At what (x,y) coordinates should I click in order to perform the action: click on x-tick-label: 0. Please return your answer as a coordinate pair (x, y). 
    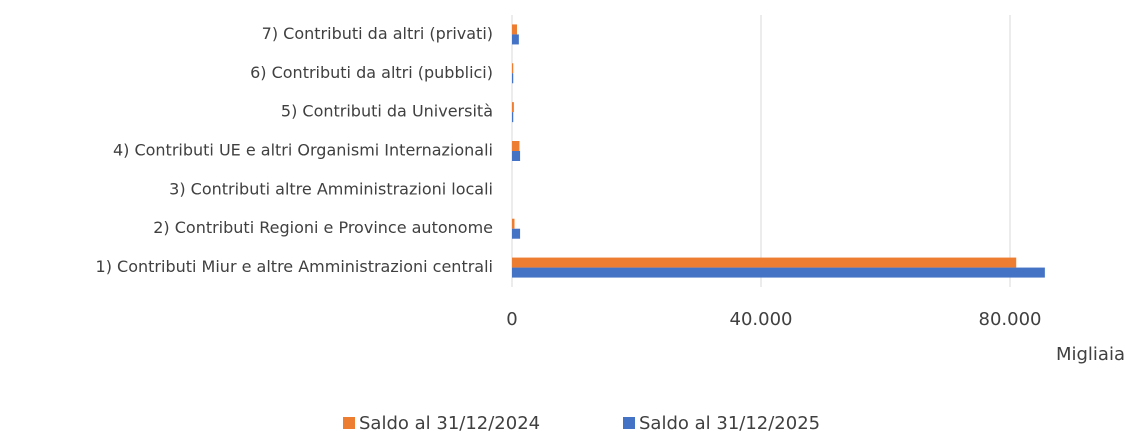
    Looking at the image, I should click on (511, 319).